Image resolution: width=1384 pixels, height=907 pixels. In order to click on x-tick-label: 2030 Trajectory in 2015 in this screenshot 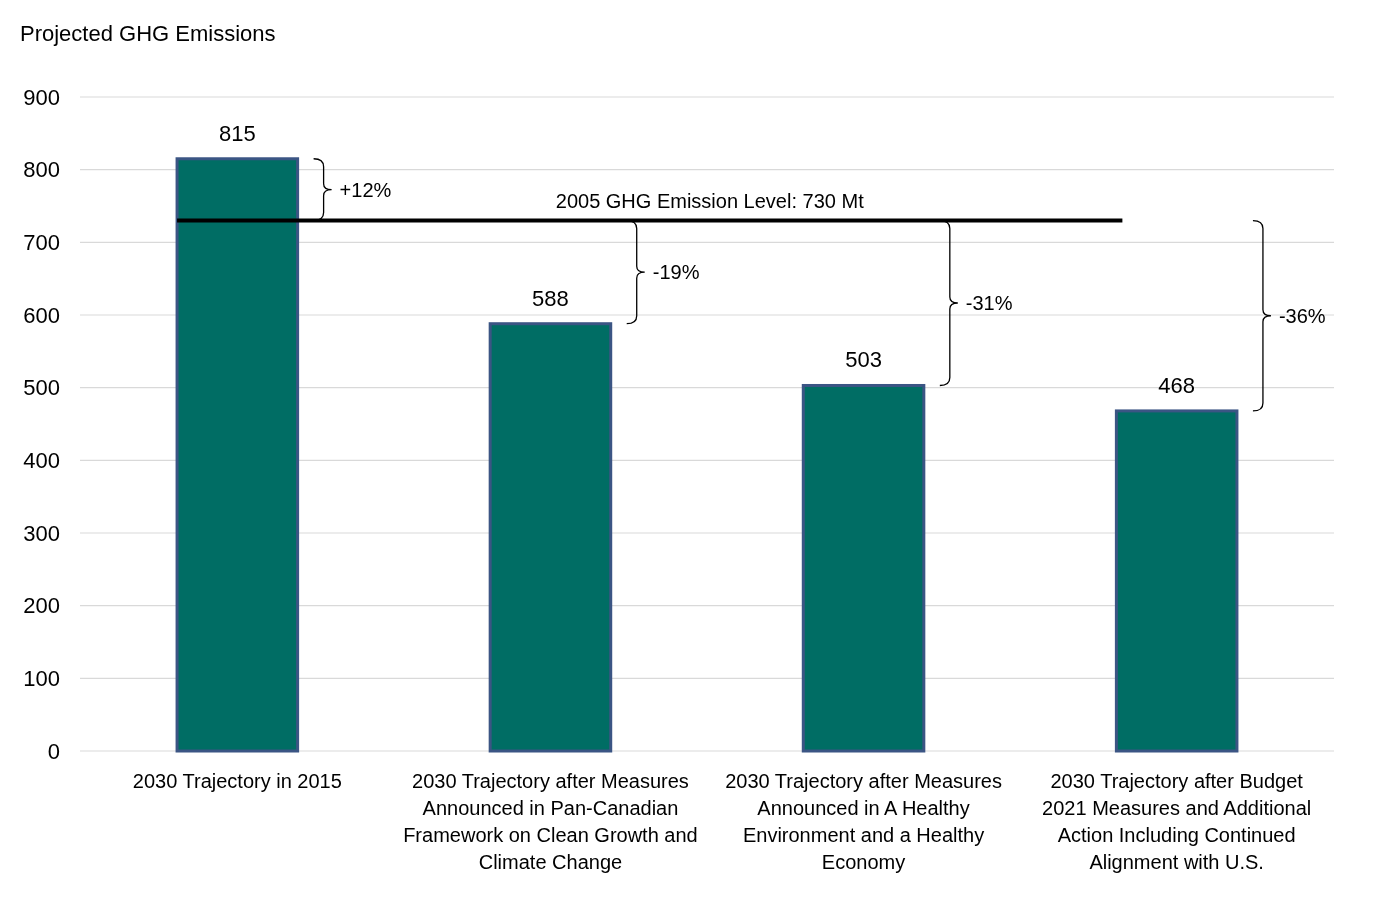, I will do `click(237, 781)`.